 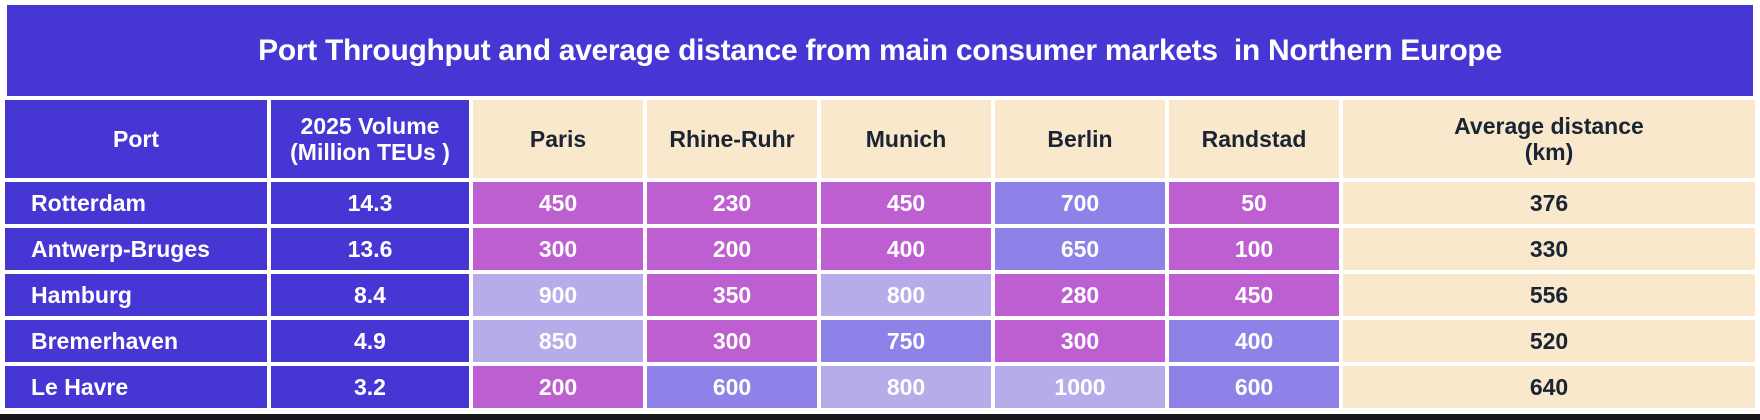 I want to click on distance-cell-berlin: 300, so click(x=1080, y=341).